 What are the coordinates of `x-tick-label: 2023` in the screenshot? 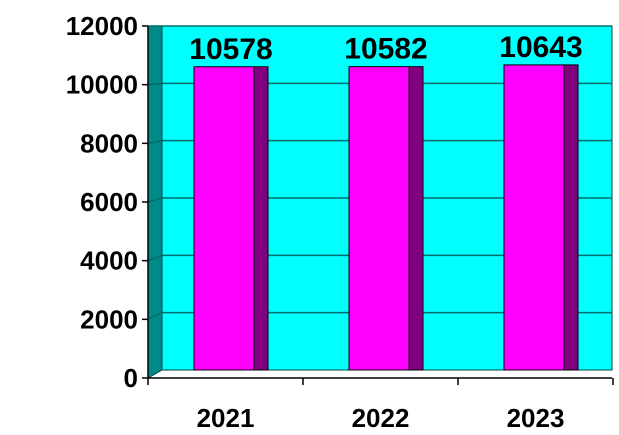 It's located at (536, 418).